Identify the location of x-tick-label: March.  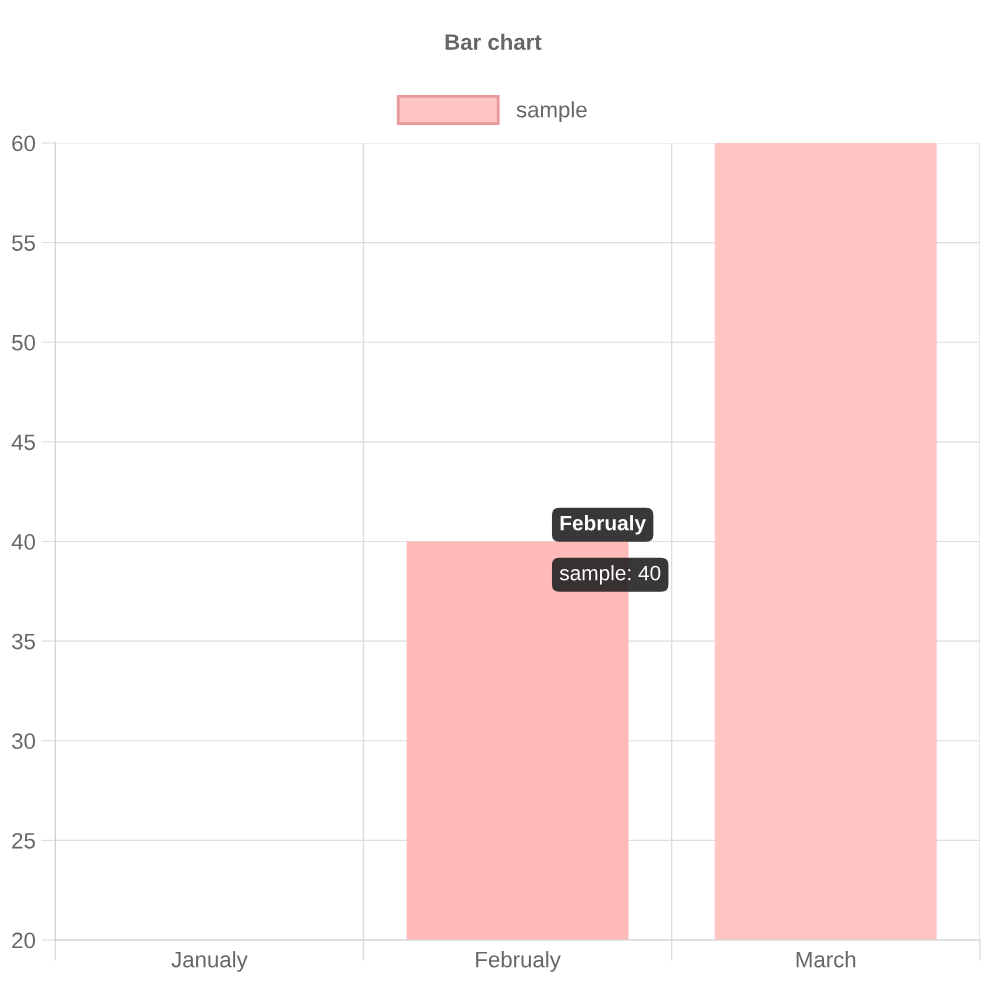
(826, 959).